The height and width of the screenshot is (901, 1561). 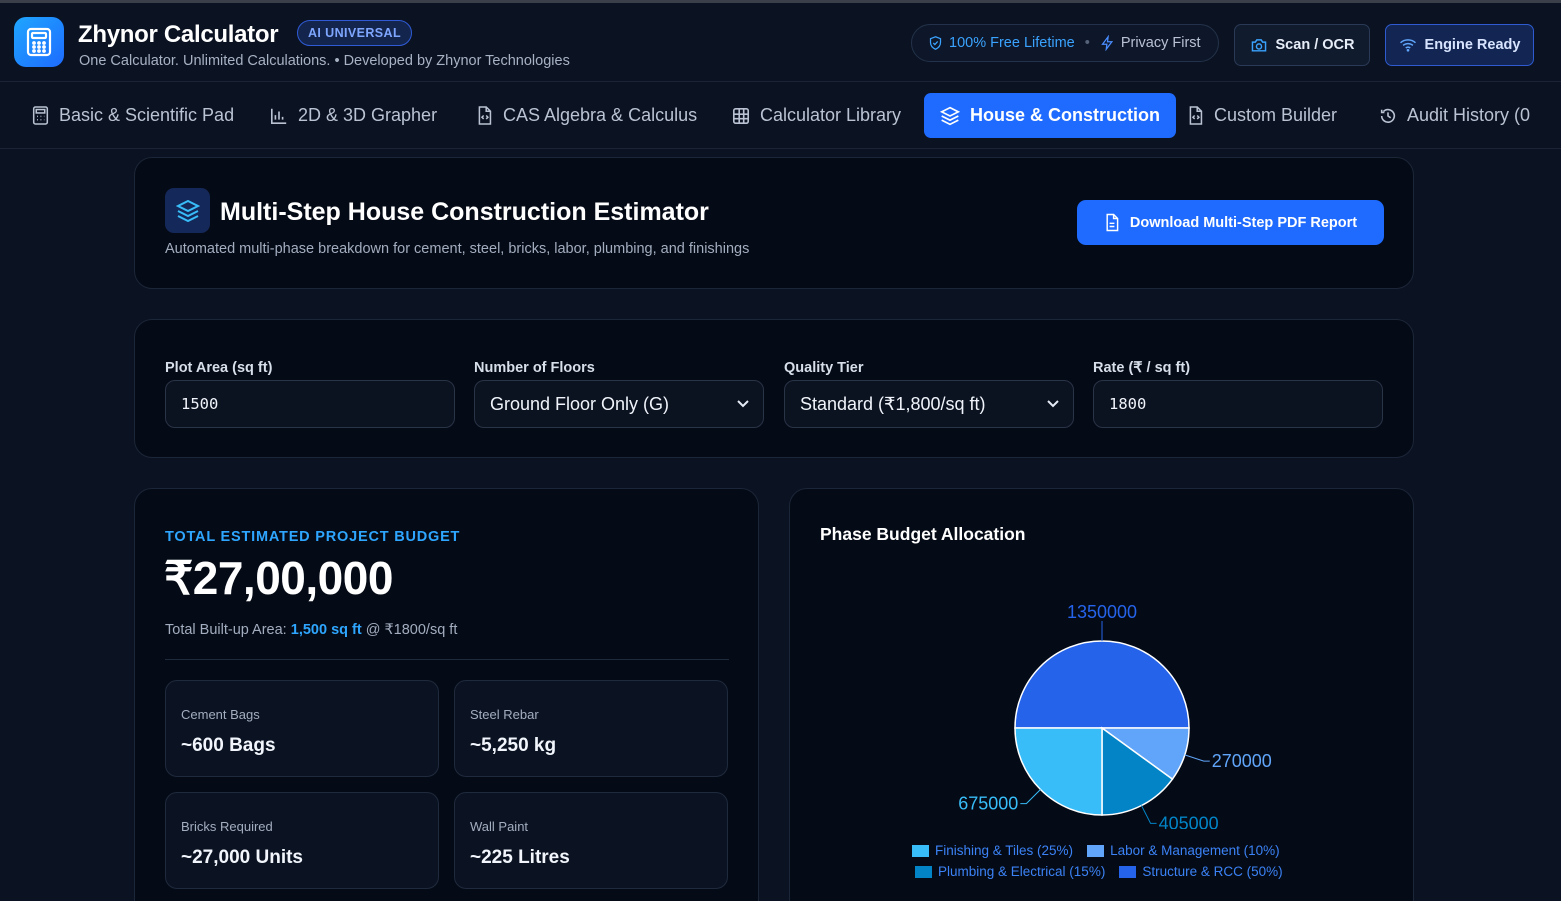 What do you see at coordinates (485, 115) in the screenshot?
I see `file-code-icon` at bounding box center [485, 115].